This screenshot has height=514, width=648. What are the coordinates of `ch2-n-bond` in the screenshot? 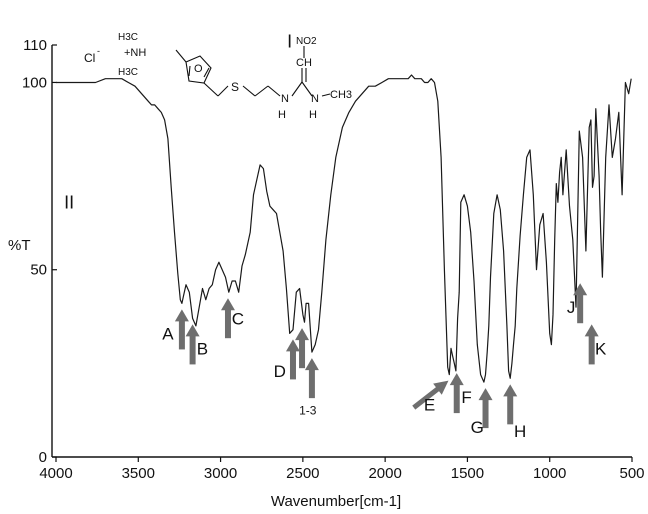 It's located at (274, 91).